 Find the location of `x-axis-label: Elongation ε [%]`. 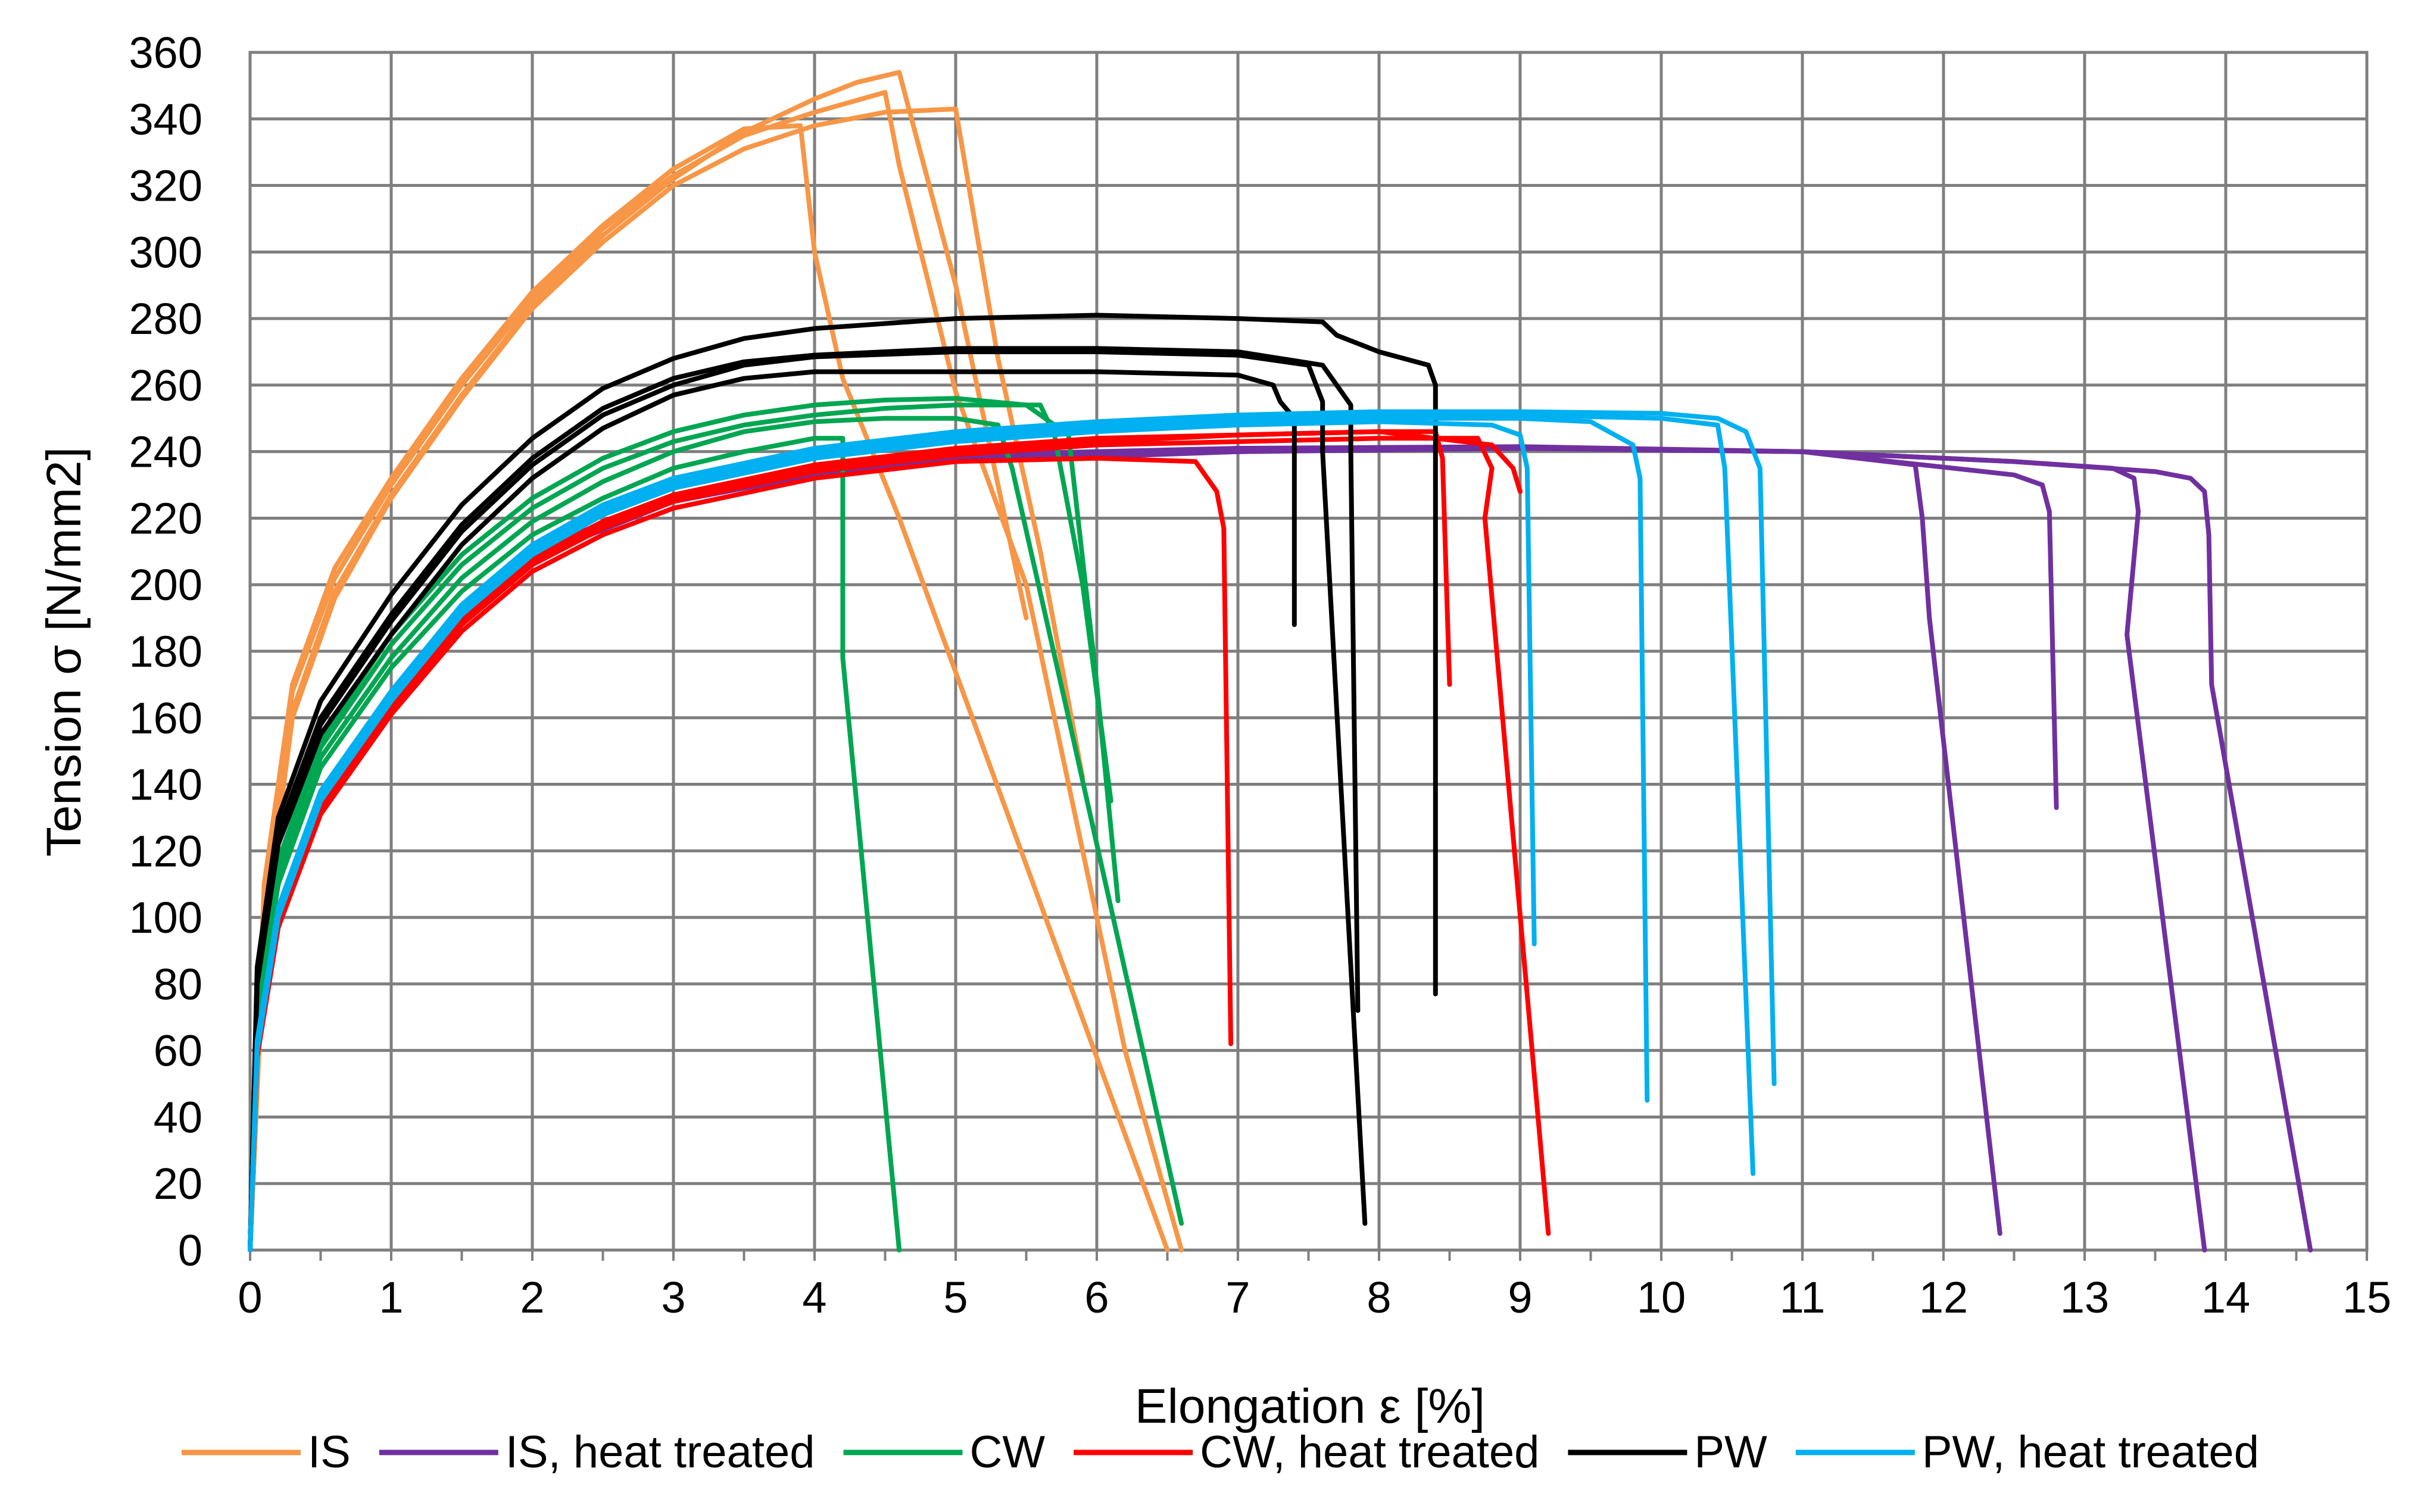

x-axis-label: Elongation ε [%] is located at coordinates (1310, 1406).